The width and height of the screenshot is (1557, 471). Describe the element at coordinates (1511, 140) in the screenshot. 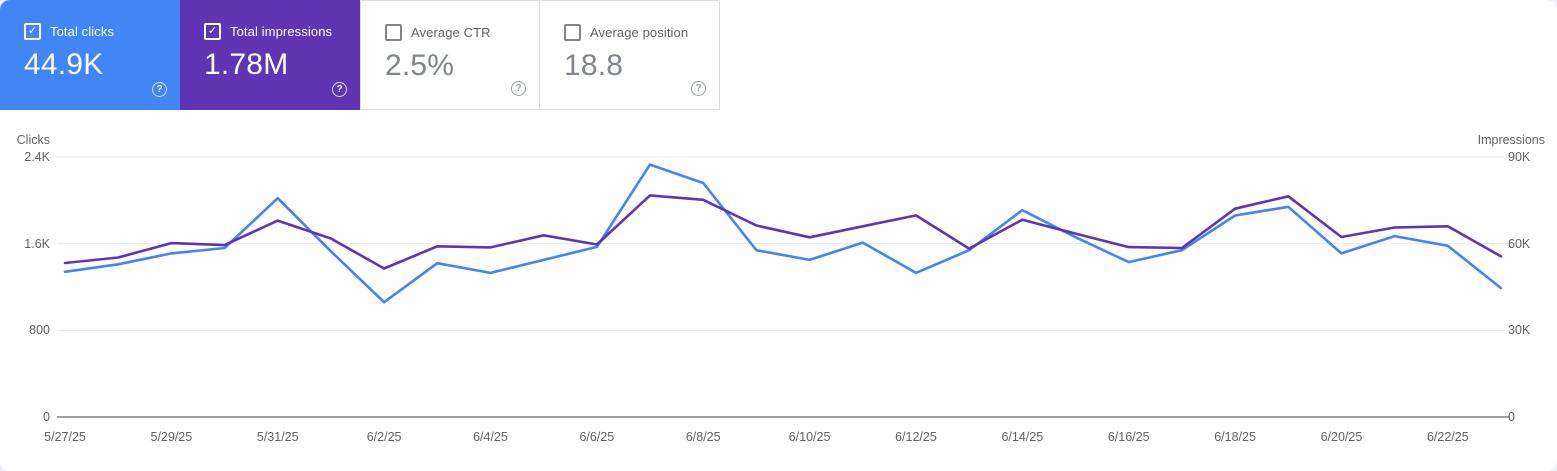

I see `right-axis-title: Impressions` at that location.